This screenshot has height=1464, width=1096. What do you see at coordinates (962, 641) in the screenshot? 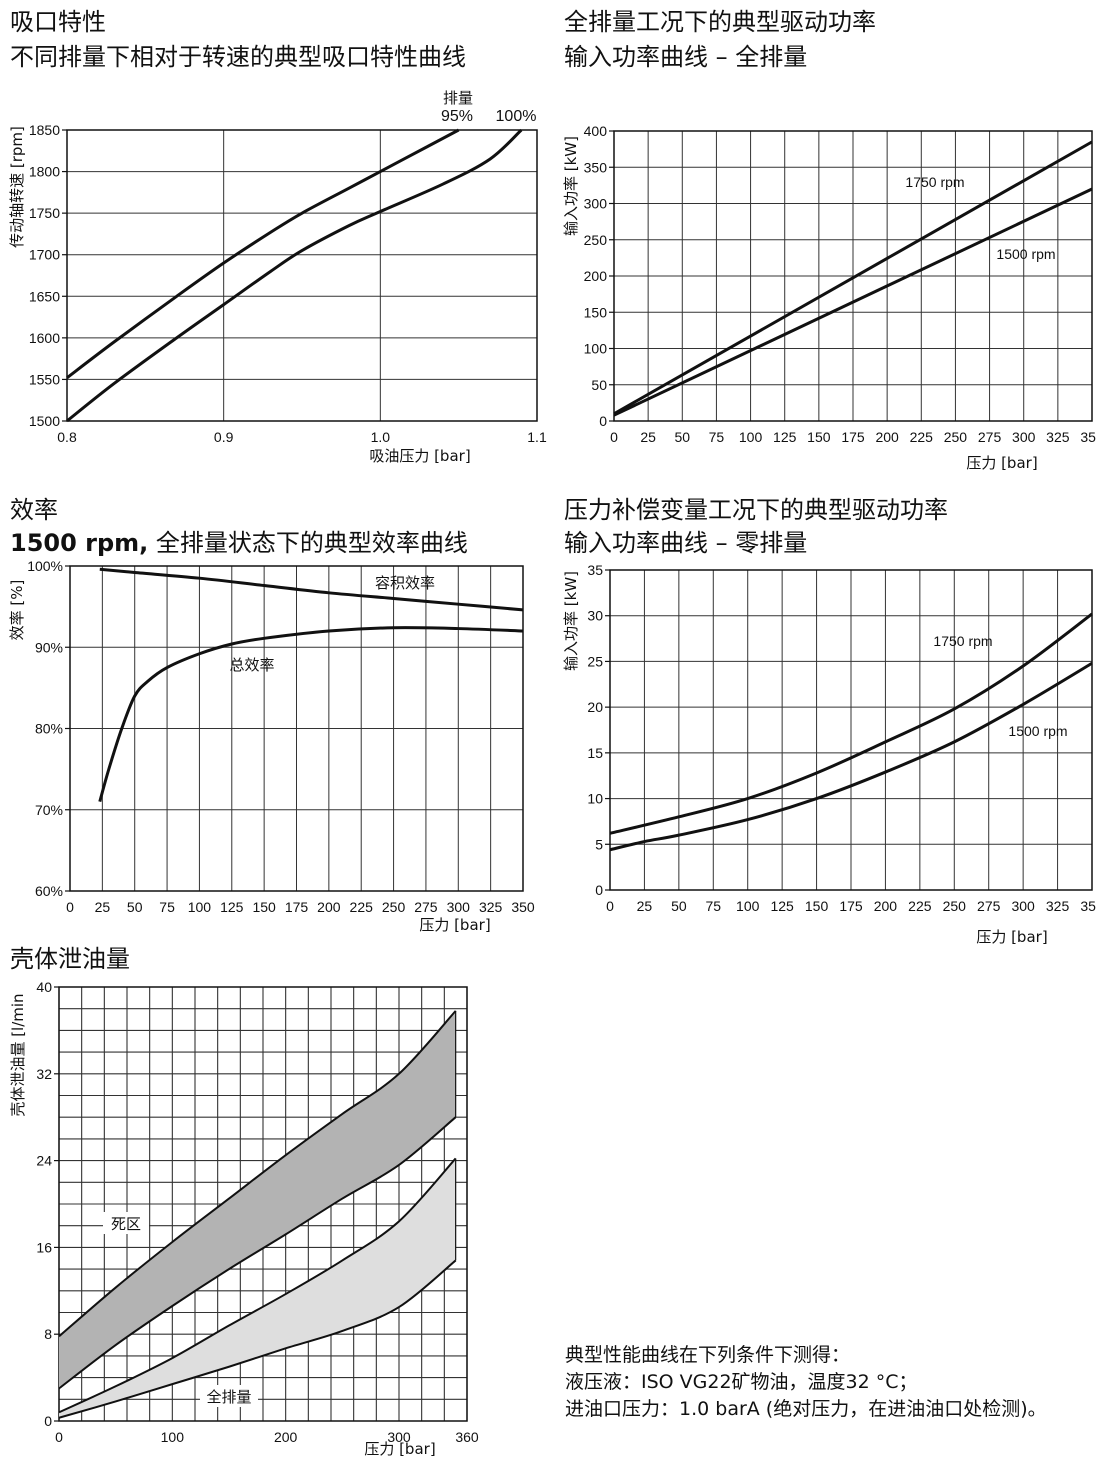
I see `series-label: 1750 rpm` at bounding box center [962, 641].